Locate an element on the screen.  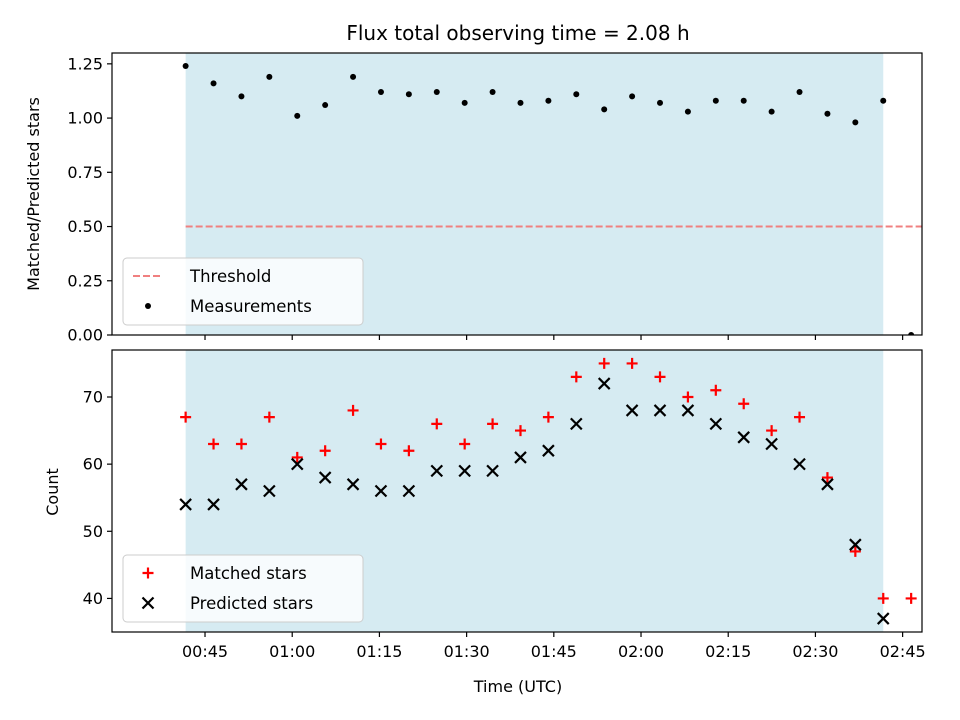
y-tick-label: 60 is located at coordinates (93, 464).